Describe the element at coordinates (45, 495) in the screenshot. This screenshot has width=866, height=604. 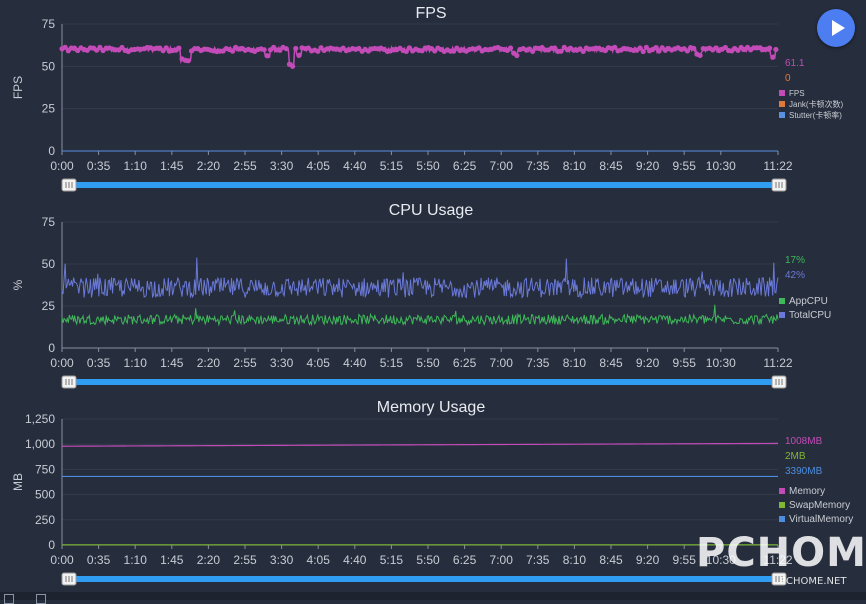
I see `y-tick-label: 500` at that location.